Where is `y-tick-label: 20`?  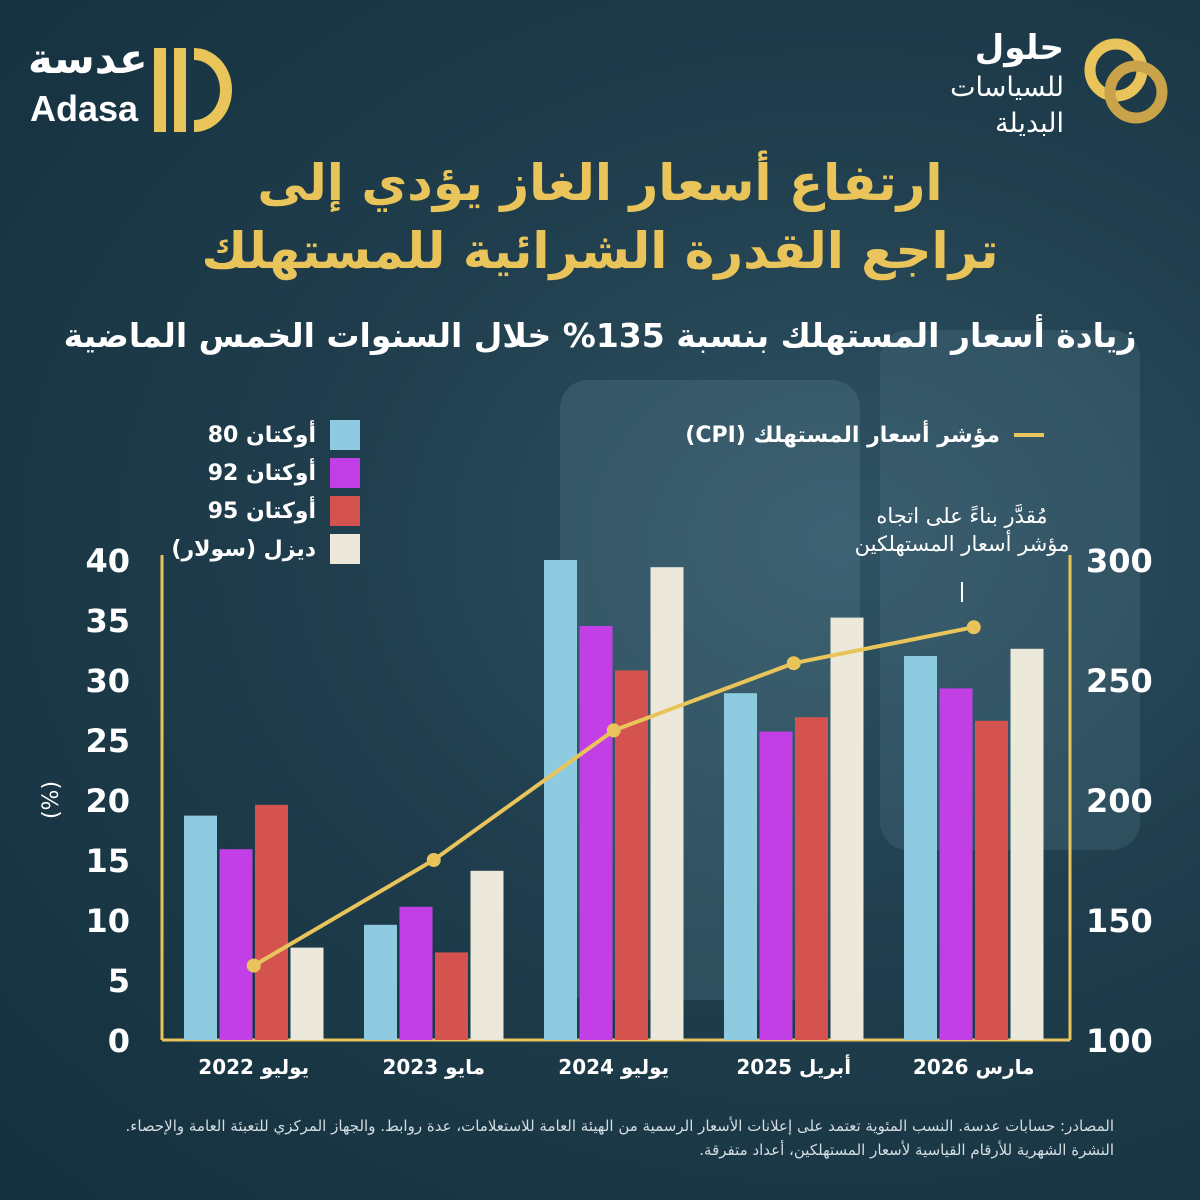
y-tick-label: 20 is located at coordinates (107, 801).